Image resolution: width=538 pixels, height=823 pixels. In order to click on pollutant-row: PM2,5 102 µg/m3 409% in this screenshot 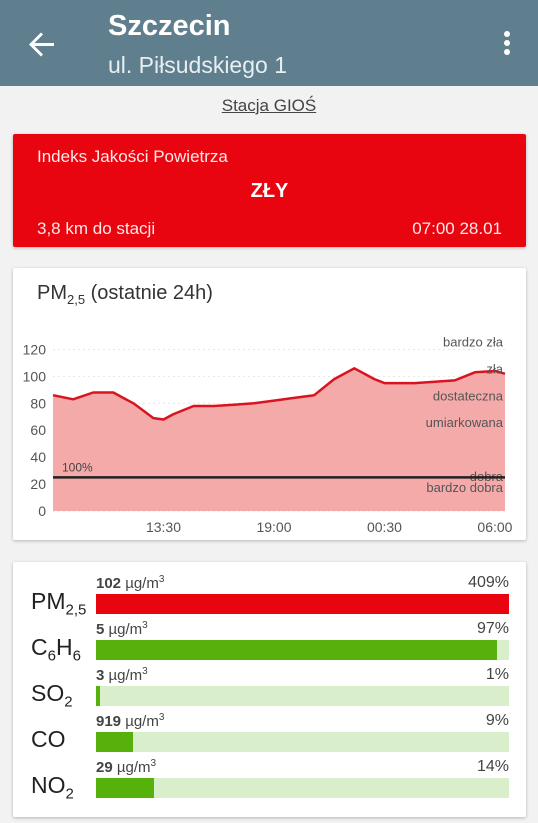, I will do `click(269, 597)`.